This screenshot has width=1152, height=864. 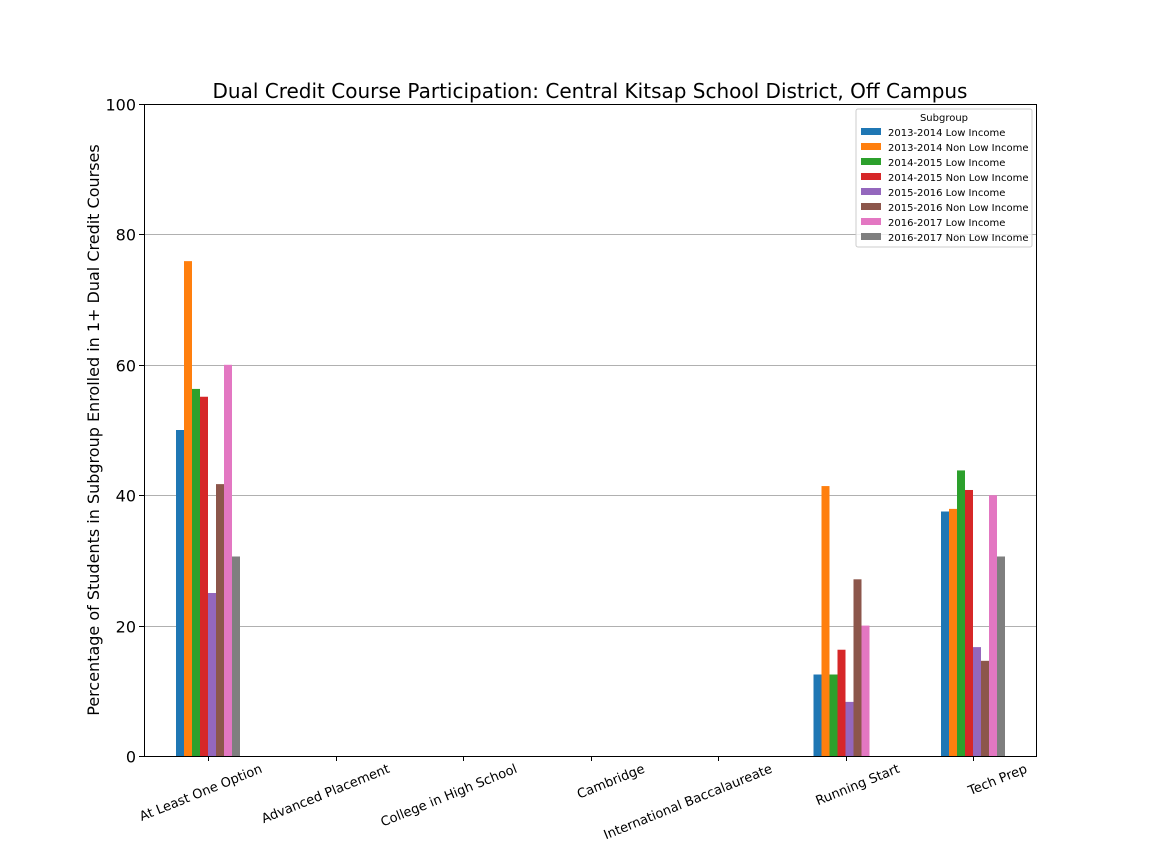 What do you see at coordinates (958, 238) in the screenshot?
I see `legend-label: 2016-2017 Non Low Income` at bounding box center [958, 238].